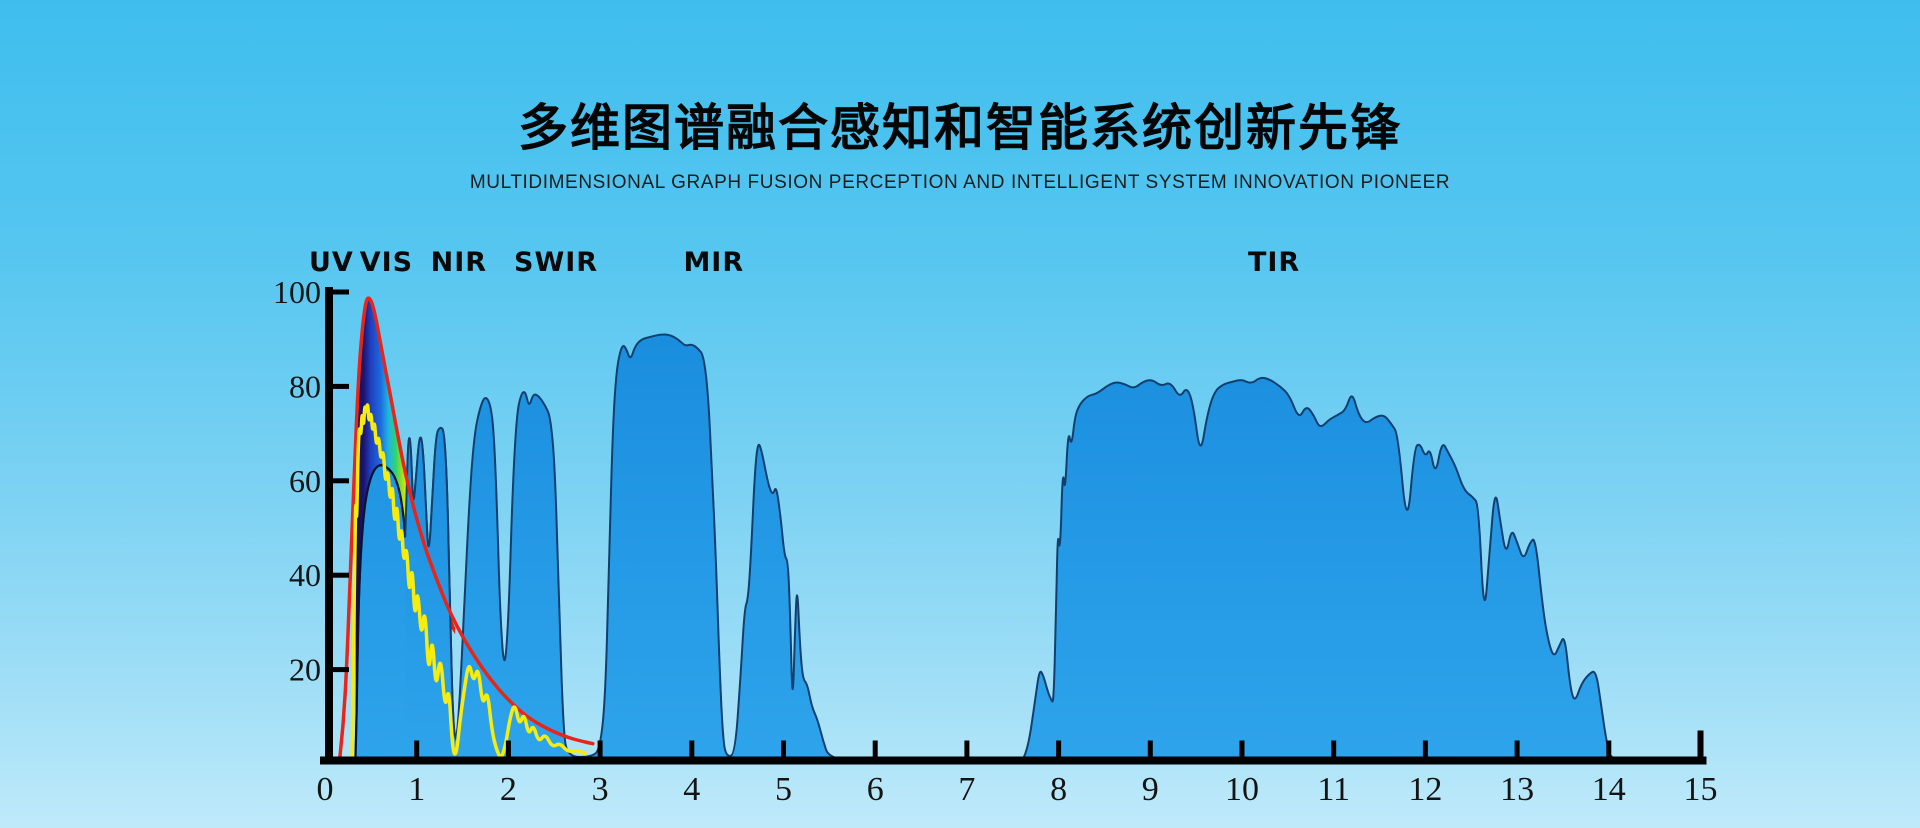 This screenshot has width=1920, height=828. What do you see at coordinates (1058, 789) in the screenshot?
I see `x-tick-label-8: 8` at bounding box center [1058, 789].